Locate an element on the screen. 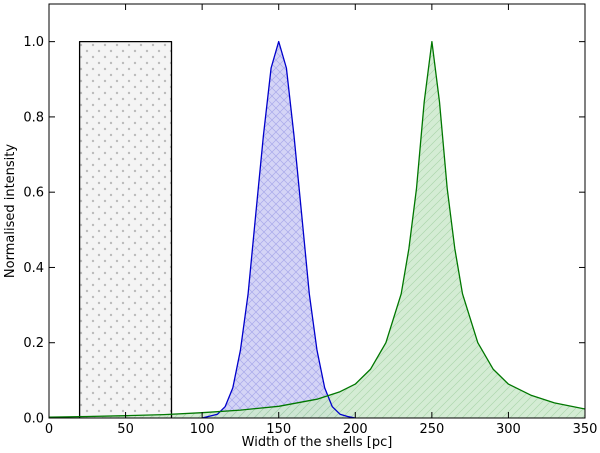 This screenshot has width=600, height=453. x-tick-label: 100 is located at coordinates (202, 429).